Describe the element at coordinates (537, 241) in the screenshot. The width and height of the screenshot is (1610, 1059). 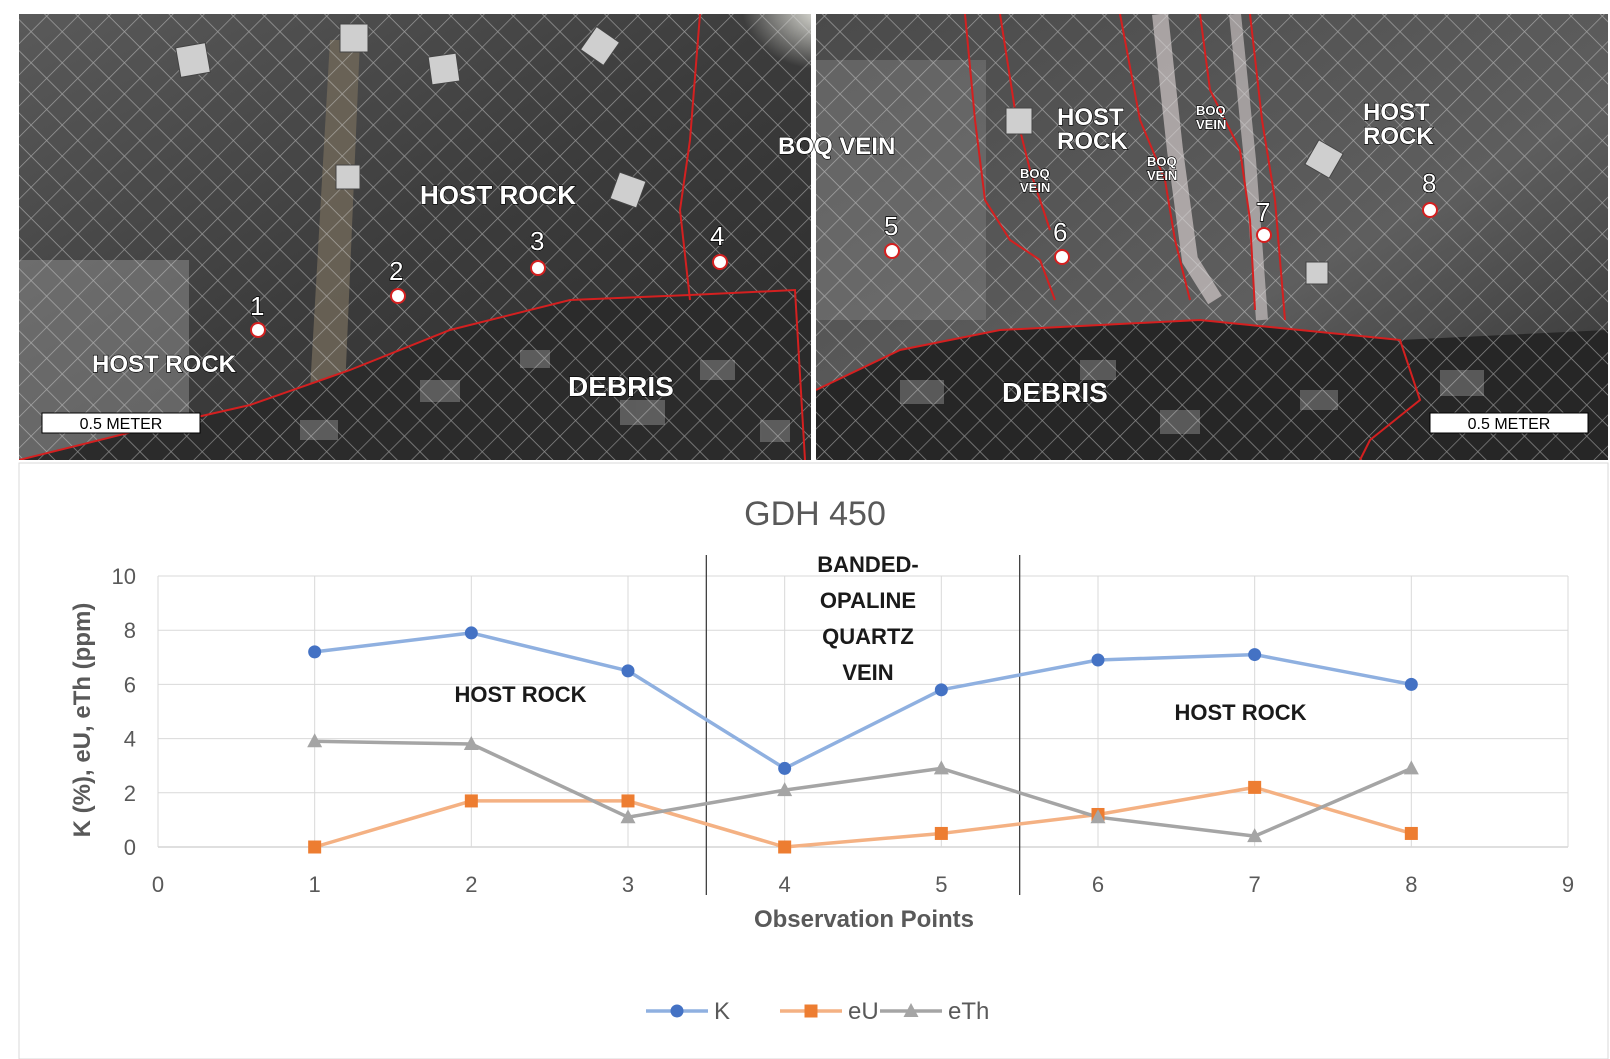
I see `point-number-3: 3` at that location.